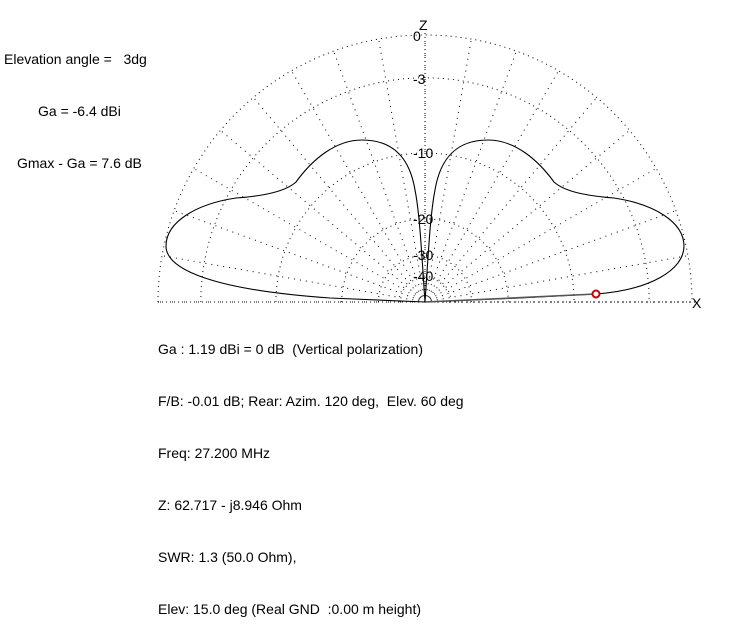 The image size is (735, 637). Describe the element at coordinates (417, 36) in the screenshot. I see `ring-label: 0` at that location.